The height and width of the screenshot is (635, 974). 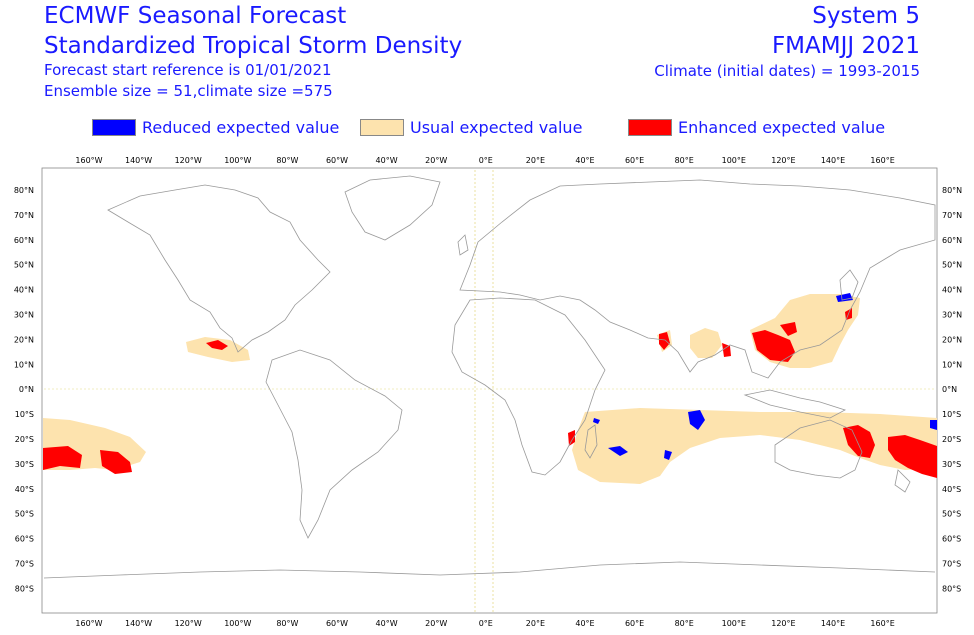 What do you see at coordinates (783, 160) in the screenshot?
I see `longitude-tick-label: 120°E` at bounding box center [783, 160].